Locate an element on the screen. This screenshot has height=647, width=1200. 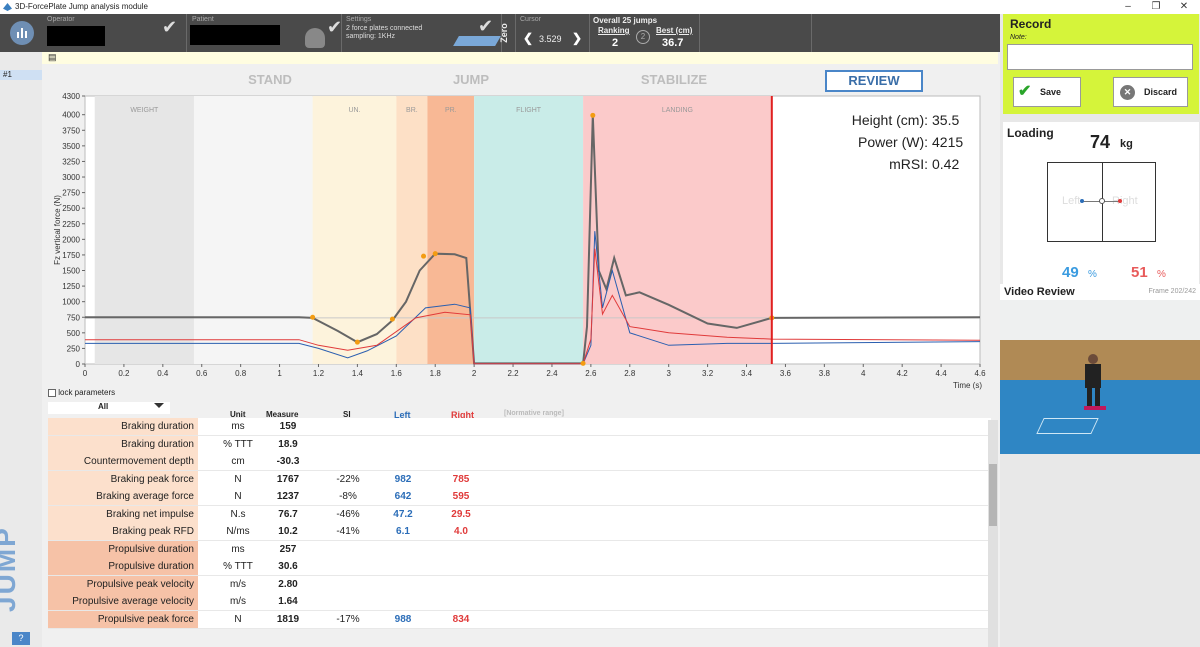
y-tick-label: 3000 is located at coordinates (71, 177).